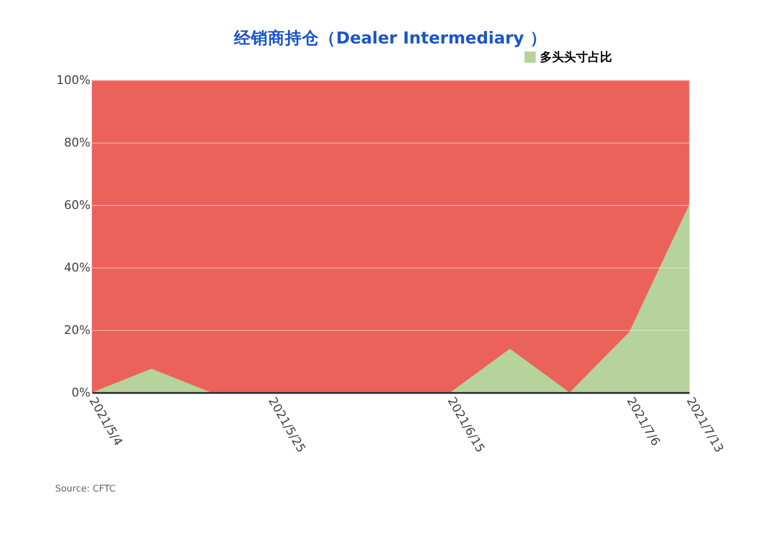  I want to click on y-tick-label: 40%, so click(77, 267).